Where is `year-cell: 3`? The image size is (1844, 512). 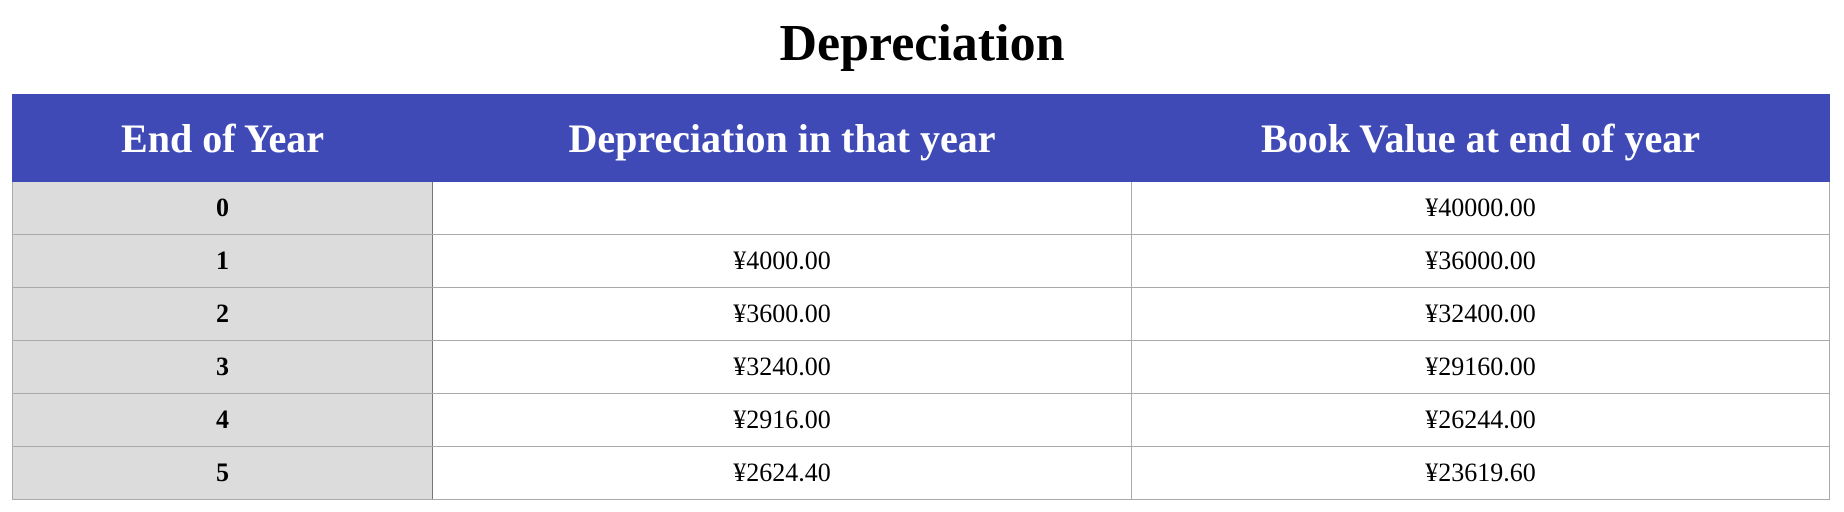 year-cell: 3 is located at coordinates (222, 367).